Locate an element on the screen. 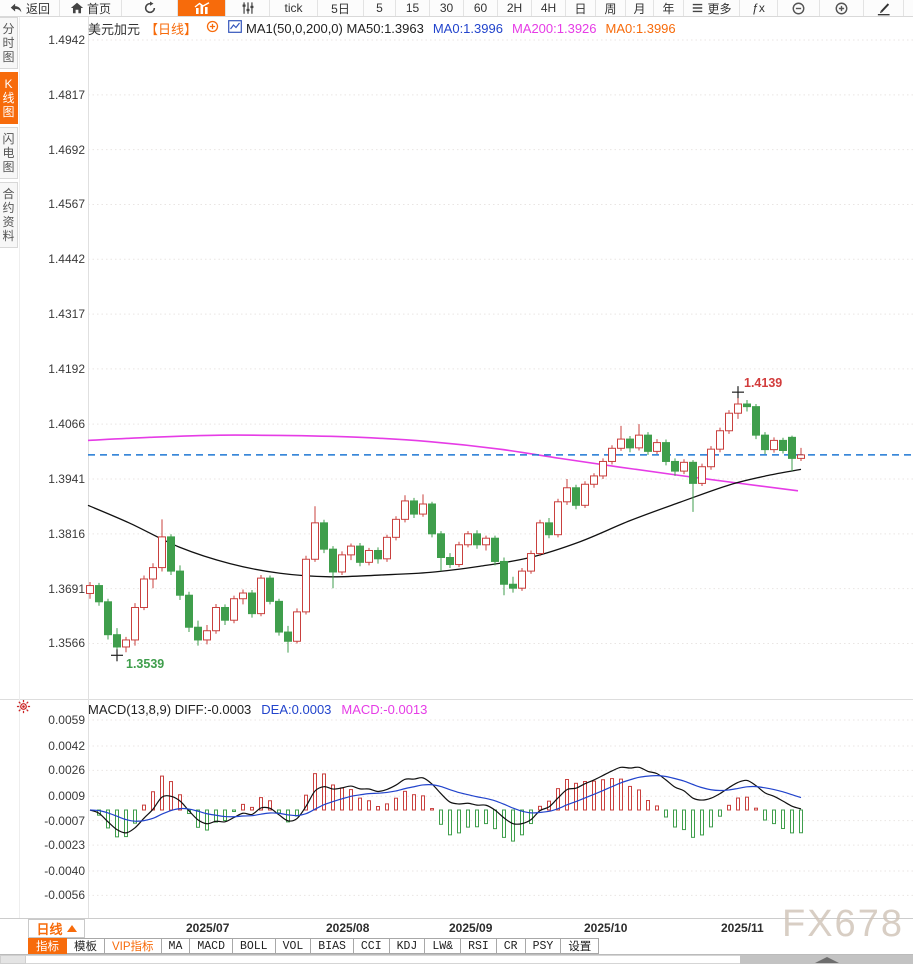 Image resolution: width=913 pixels, height=967 pixels. price-axis-label: 1.4192 is located at coordinates (66, 368).